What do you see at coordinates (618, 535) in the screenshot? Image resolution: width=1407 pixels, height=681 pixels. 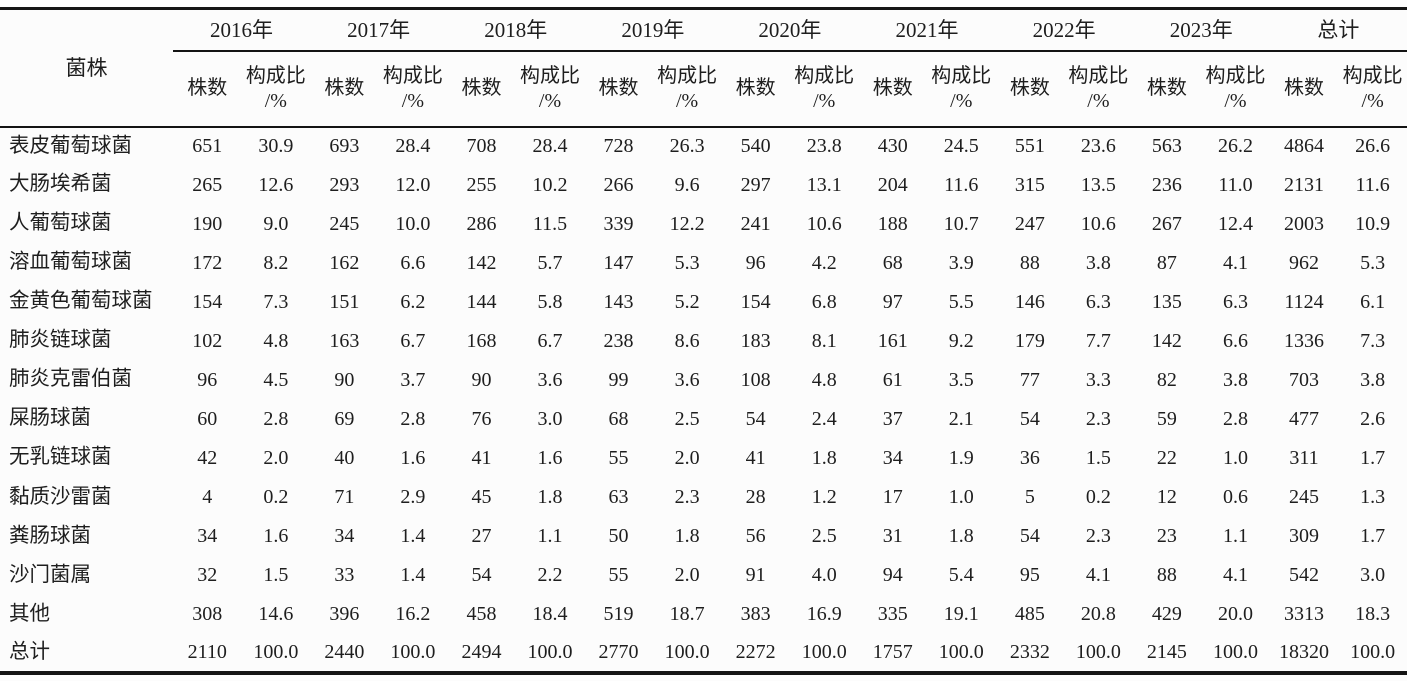 I see `table-cell: 50` at bounding box center [618, 535].